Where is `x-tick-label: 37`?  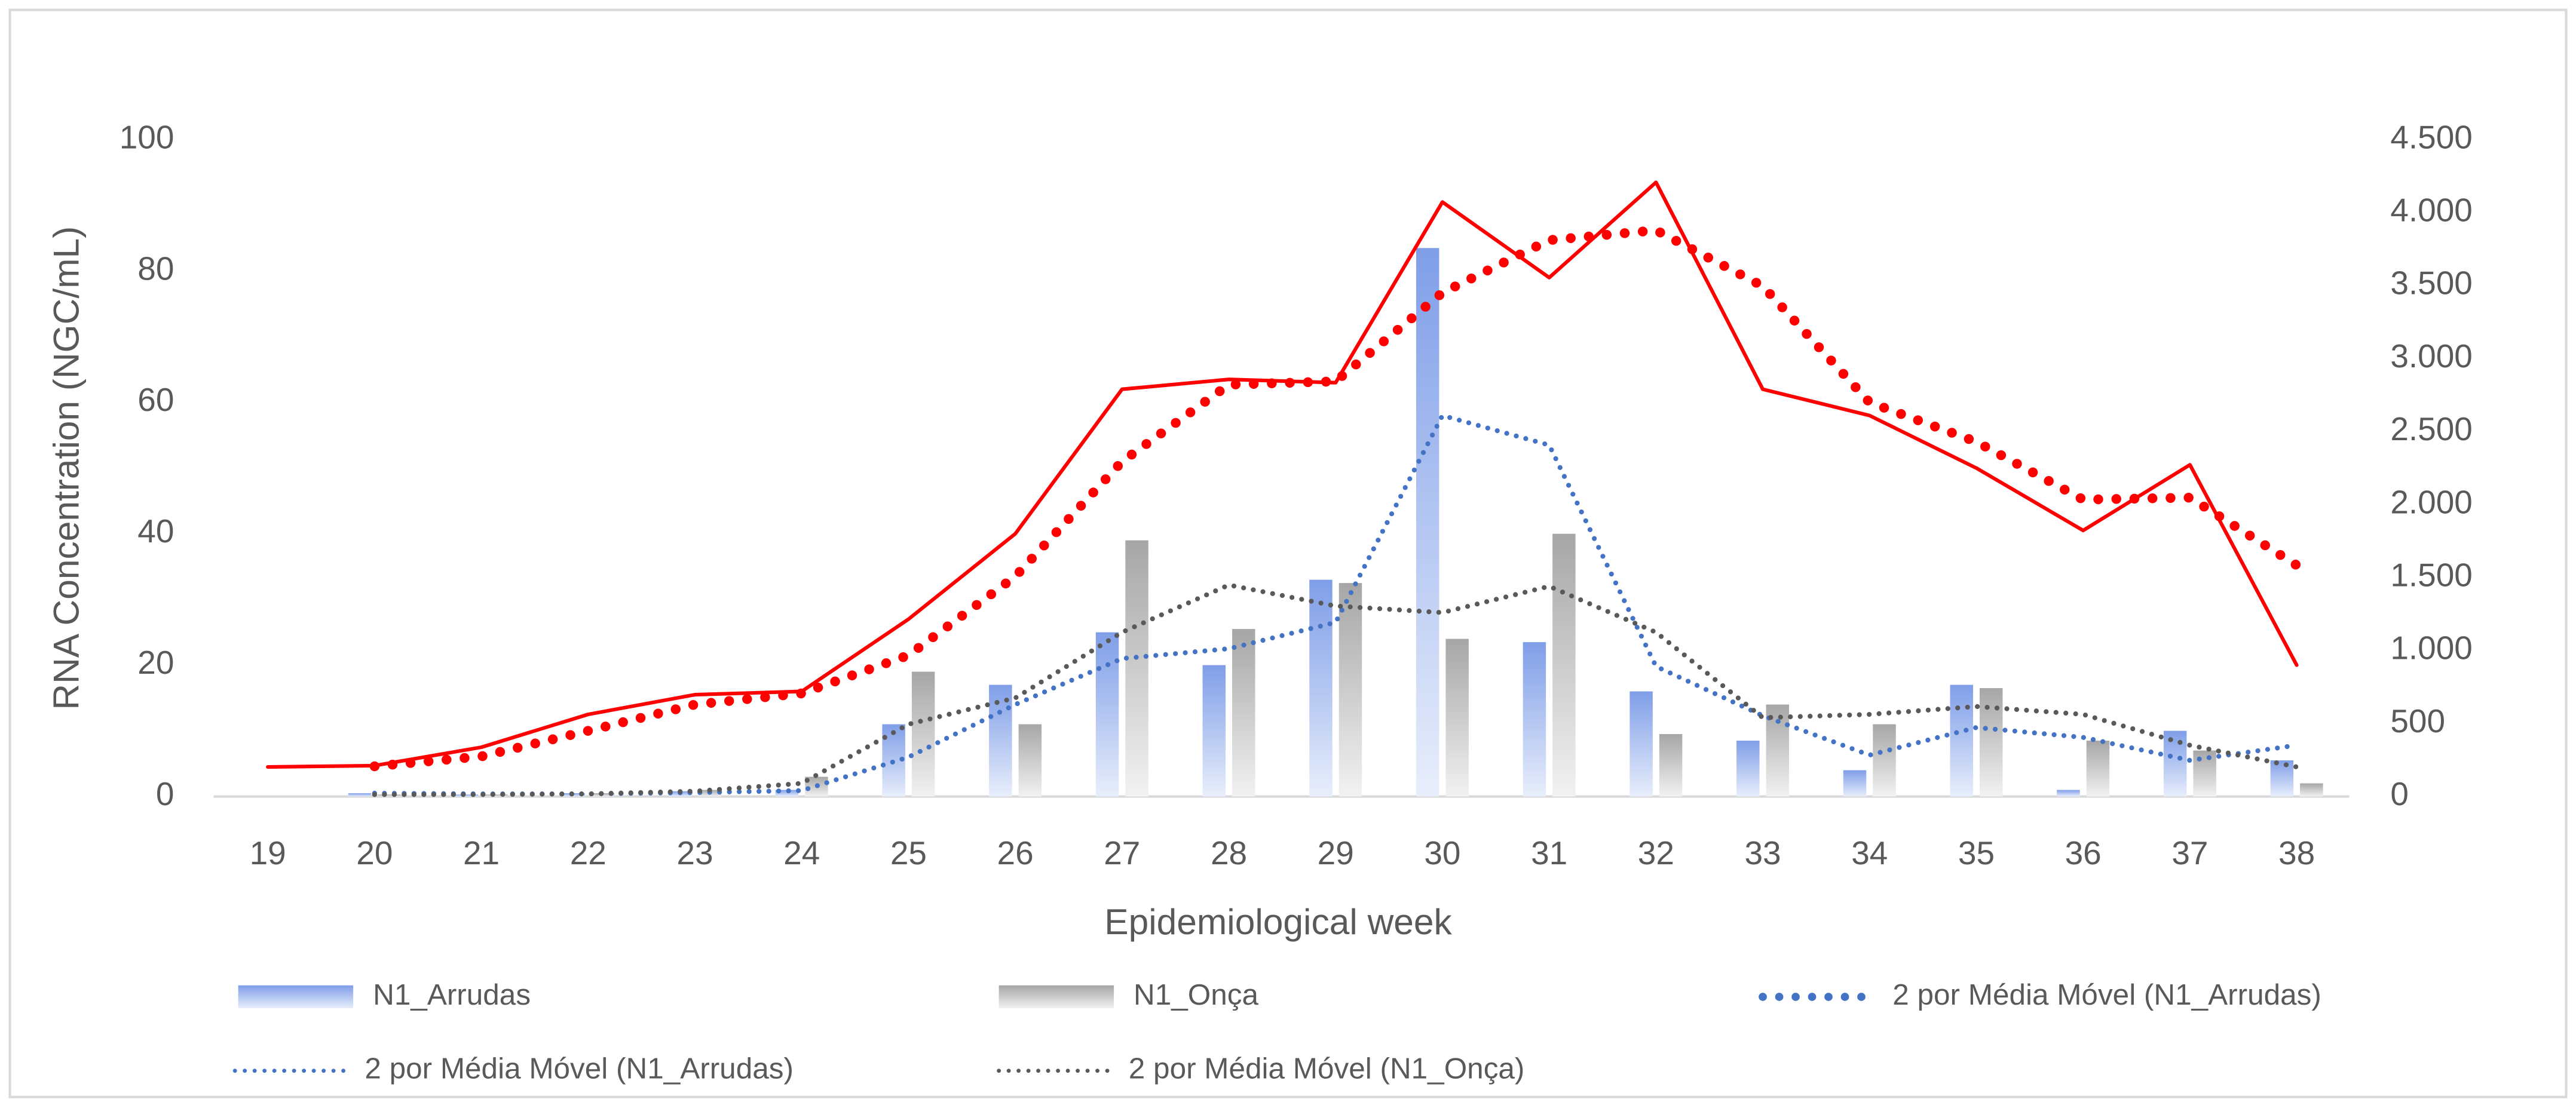 x-tick-label: 37 is located at coordinates (2190, 852).